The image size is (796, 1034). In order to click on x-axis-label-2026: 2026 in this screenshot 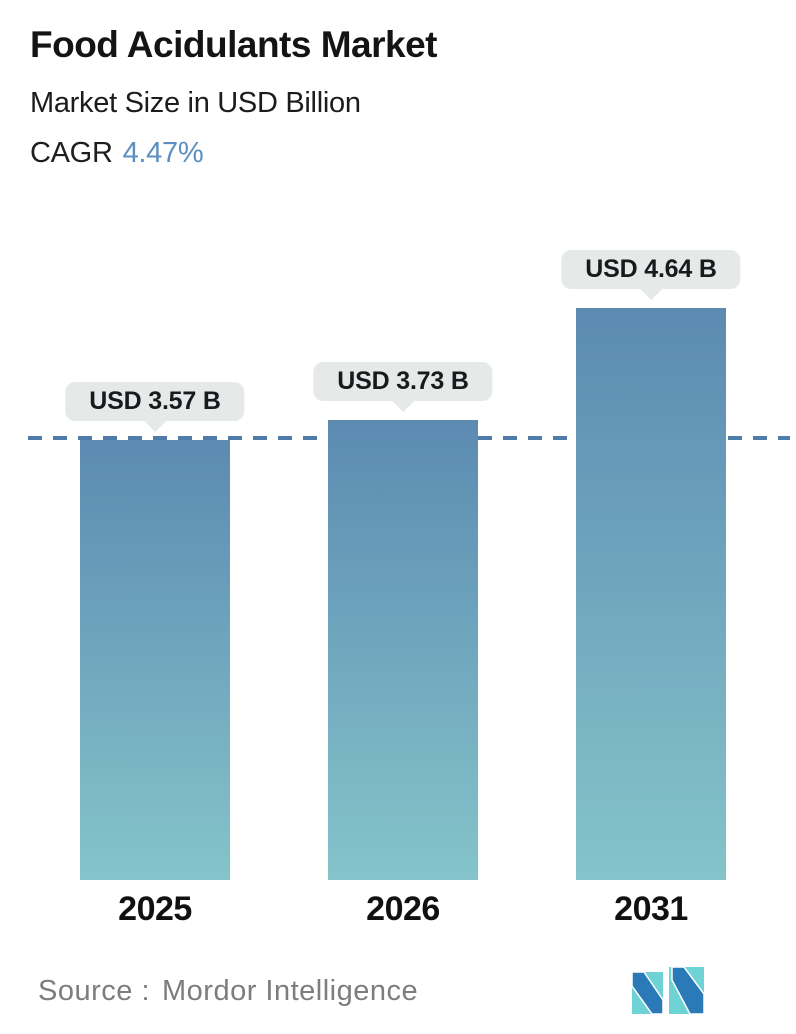, I will do `click(403, 909)`.